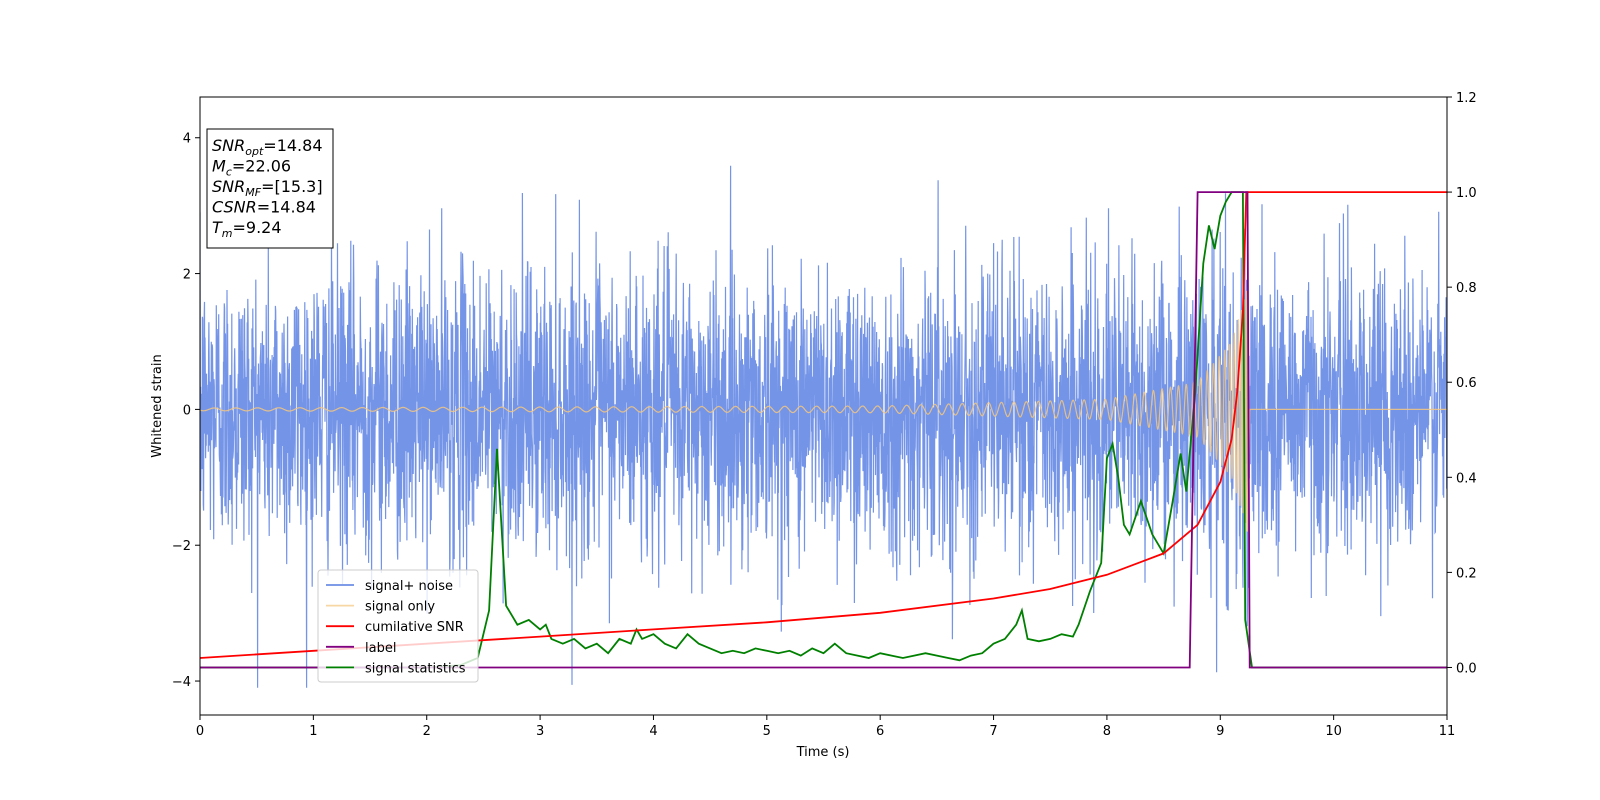 This screenshot has width=1600, height=800. What do you see at coordinates (1107, 731) in the screenshot?
I see `x-tick-label: 8` at bounding box center [1107, 731].